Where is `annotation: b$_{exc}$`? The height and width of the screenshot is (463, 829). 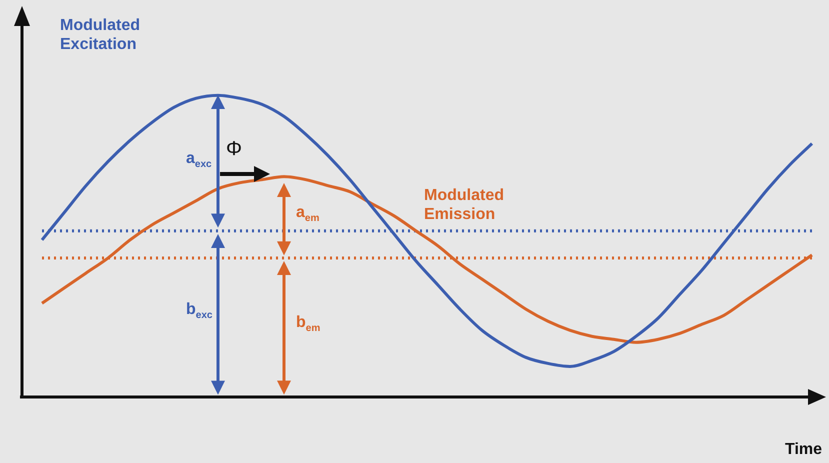 annotation: b$_{exc}$ is located at coordinates (199, 311).